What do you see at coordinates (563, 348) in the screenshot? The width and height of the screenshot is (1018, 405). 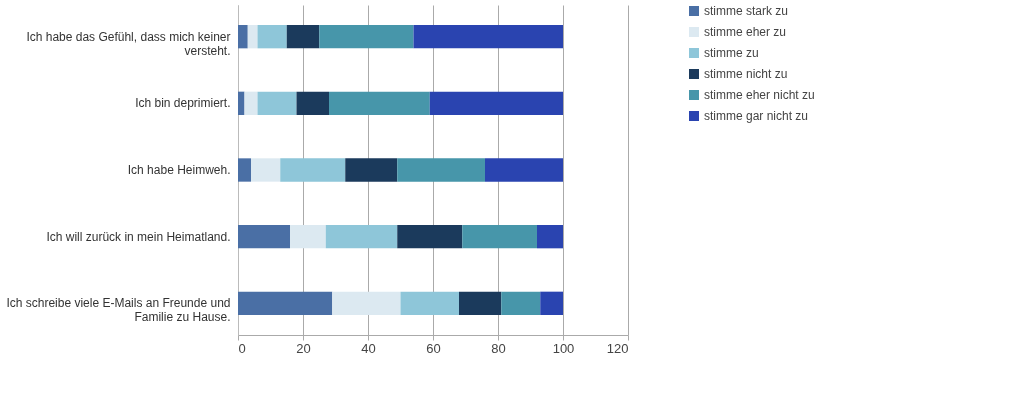 I see `x-tick-label: 100` at bounding box center [563, 348].